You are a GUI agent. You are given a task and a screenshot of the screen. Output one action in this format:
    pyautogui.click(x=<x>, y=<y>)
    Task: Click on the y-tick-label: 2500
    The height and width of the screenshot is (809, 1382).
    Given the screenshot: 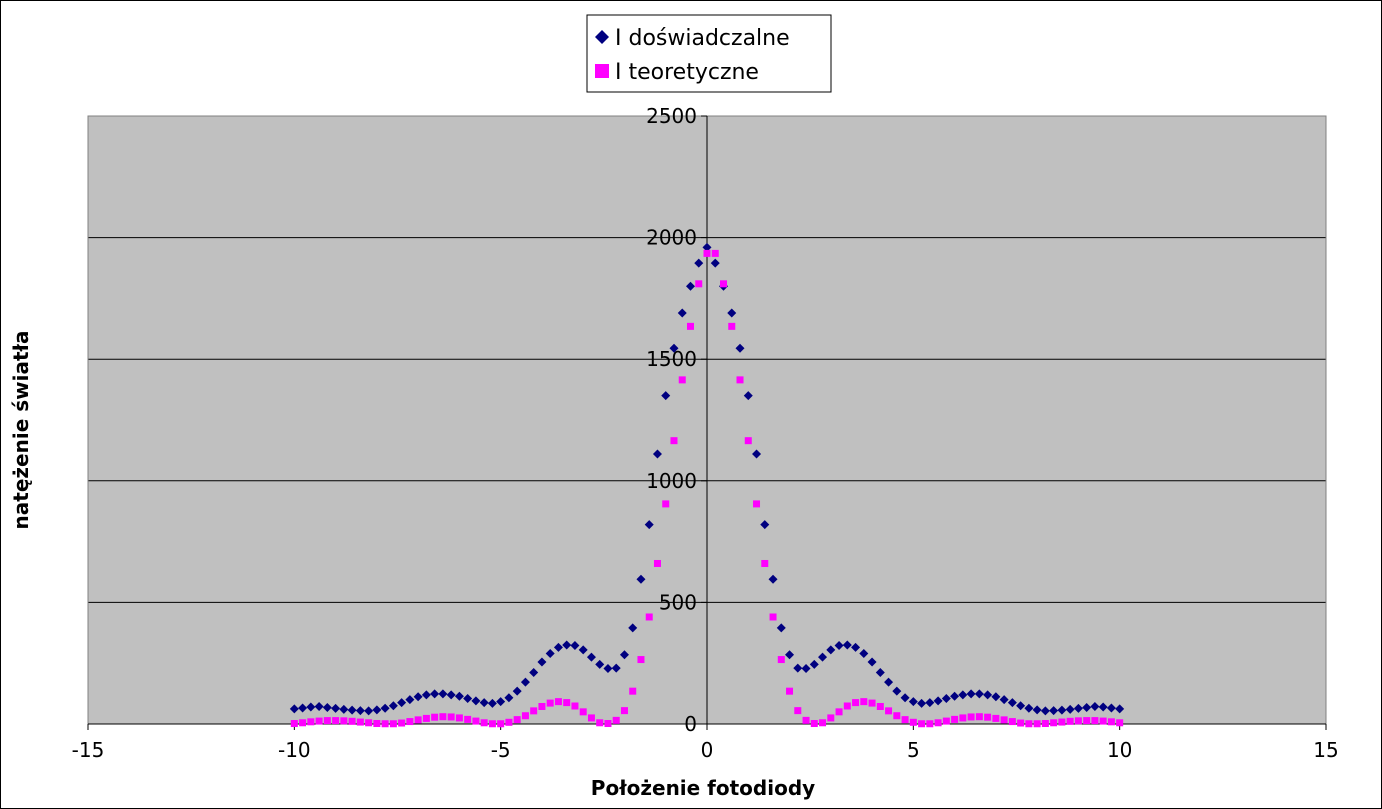 What is the action you would take?
    pyautogui.click(x=671, y=116)
    